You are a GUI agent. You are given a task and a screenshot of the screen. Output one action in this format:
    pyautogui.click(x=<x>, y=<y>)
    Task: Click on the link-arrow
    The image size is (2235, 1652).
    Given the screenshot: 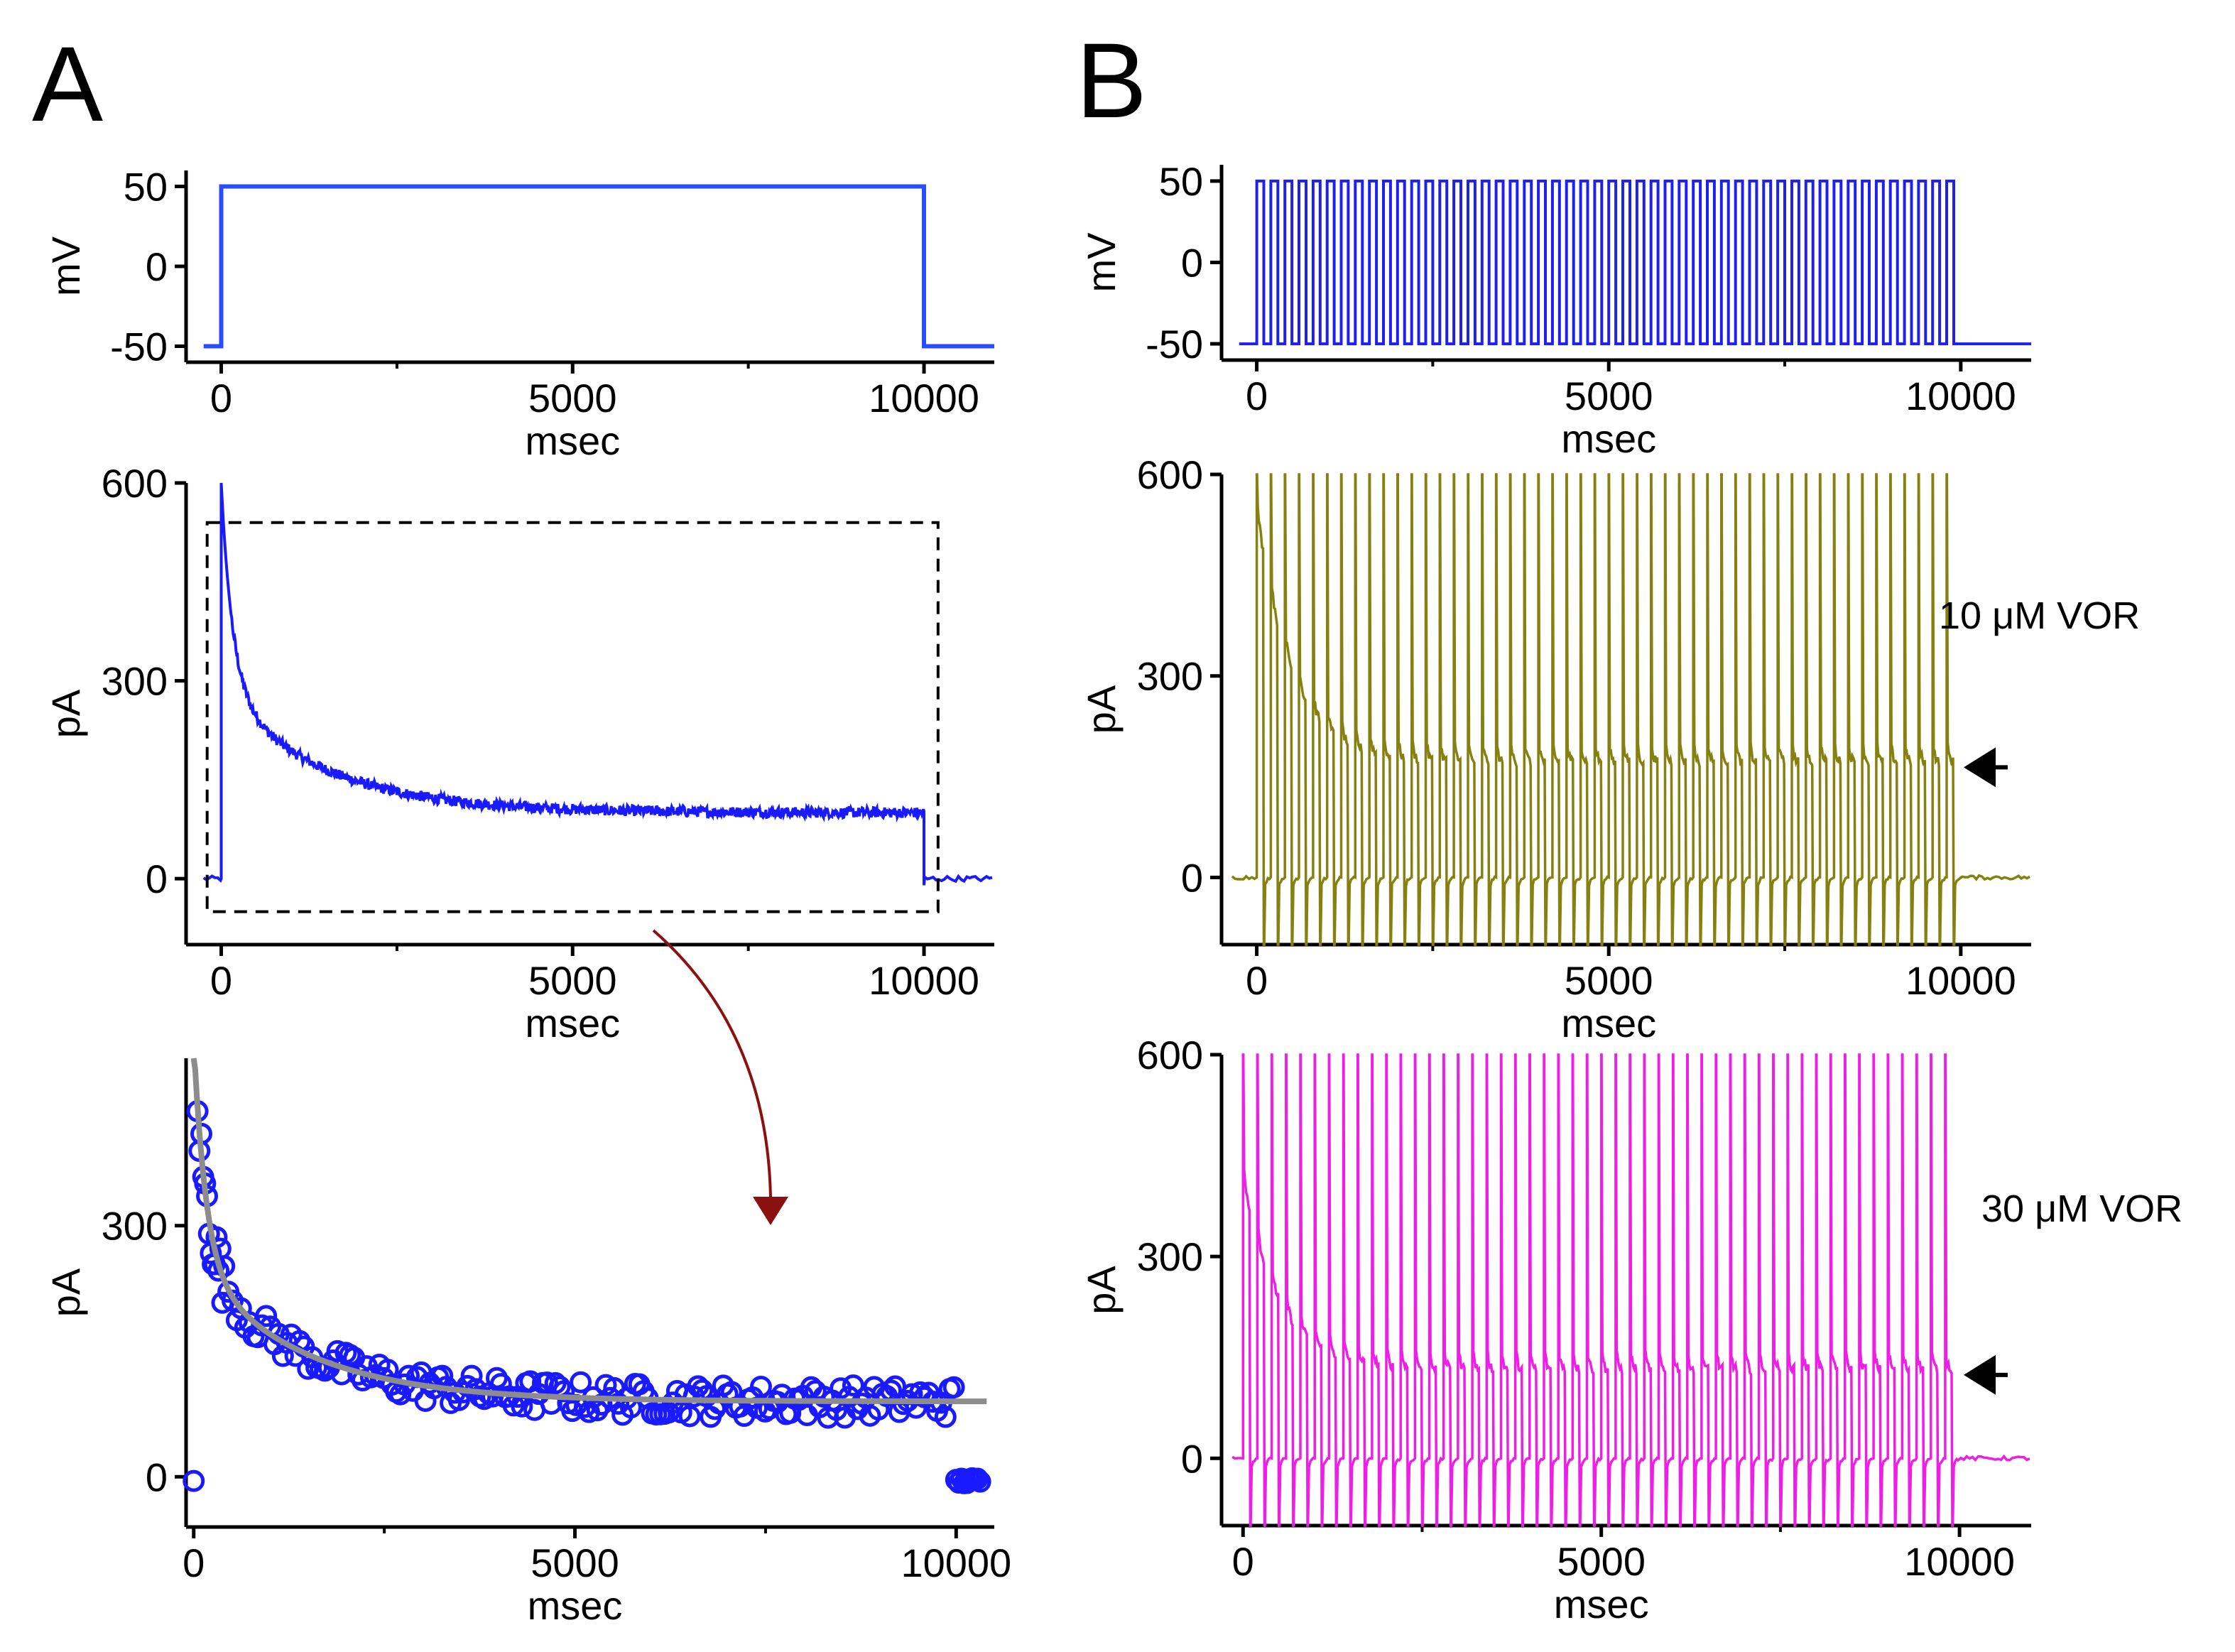 What is the action you would take?
    pyautogui.click(x=712, y=1063)
    